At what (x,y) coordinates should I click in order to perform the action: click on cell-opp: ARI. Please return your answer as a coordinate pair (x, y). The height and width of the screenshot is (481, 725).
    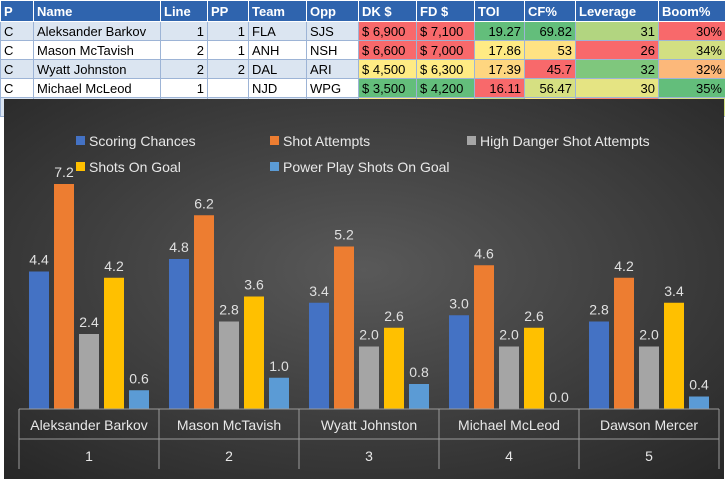
    Looking at the image, I should click on (332, 69).